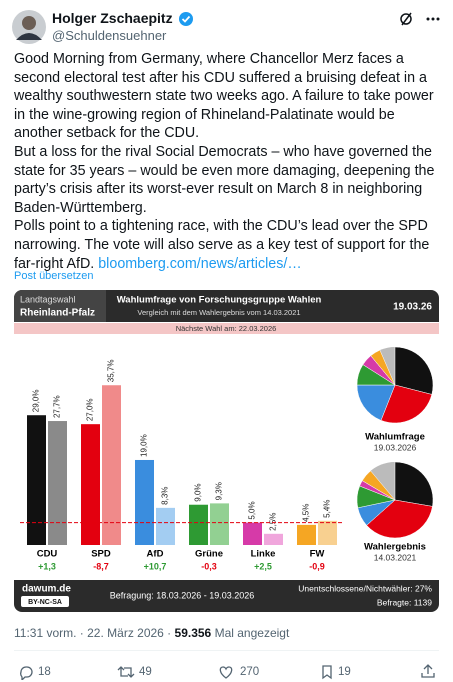  I want to click on legend-name: Wahlergebnis, so click(395, 547).